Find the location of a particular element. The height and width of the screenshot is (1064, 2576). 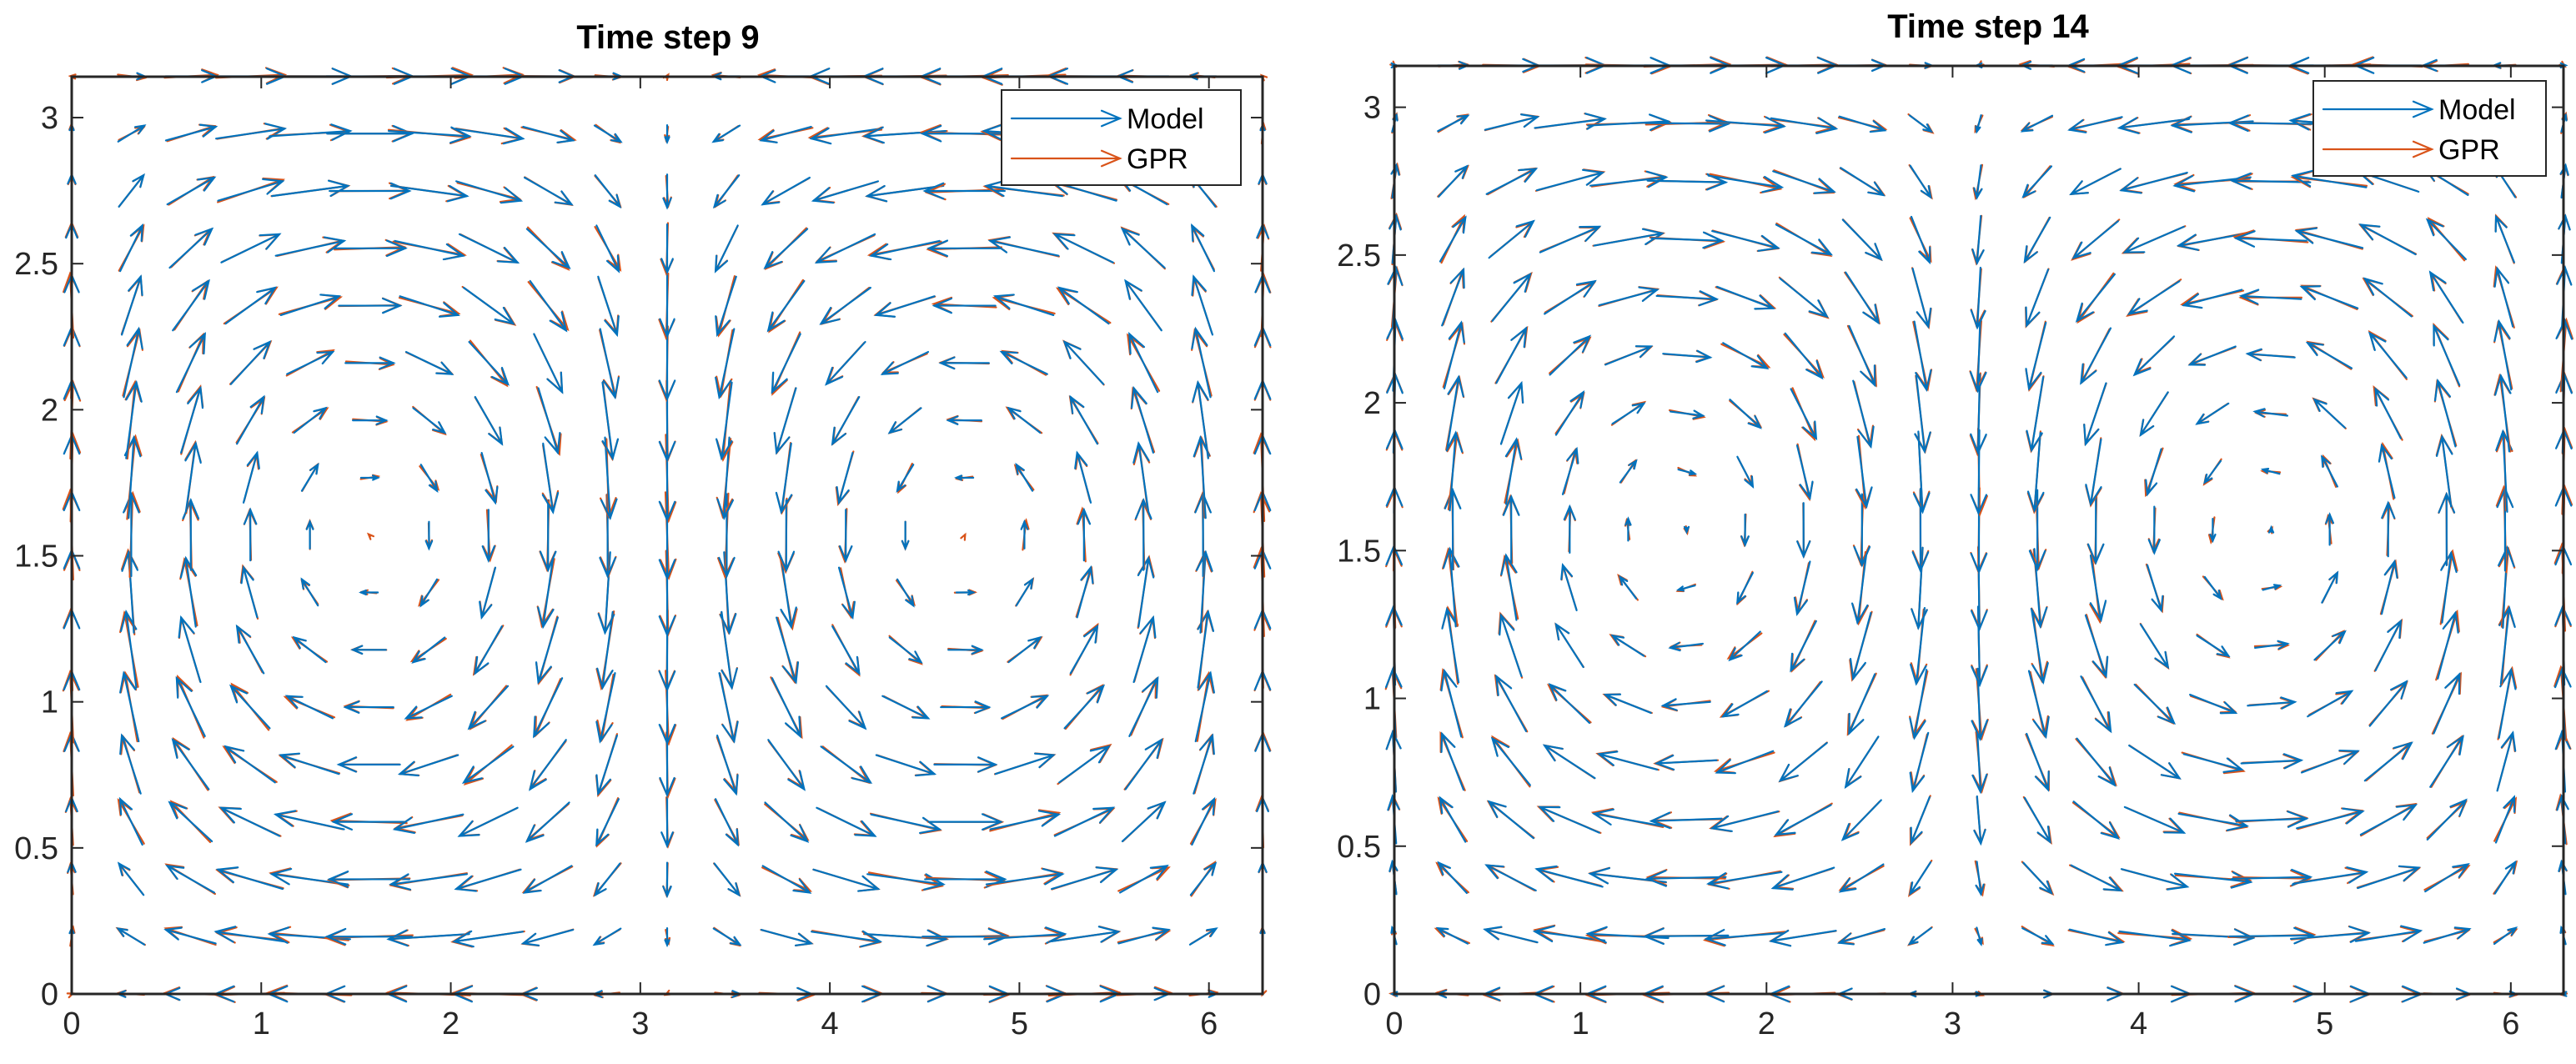

x-tick-label: 1 is located at coordinates (261, 1024).